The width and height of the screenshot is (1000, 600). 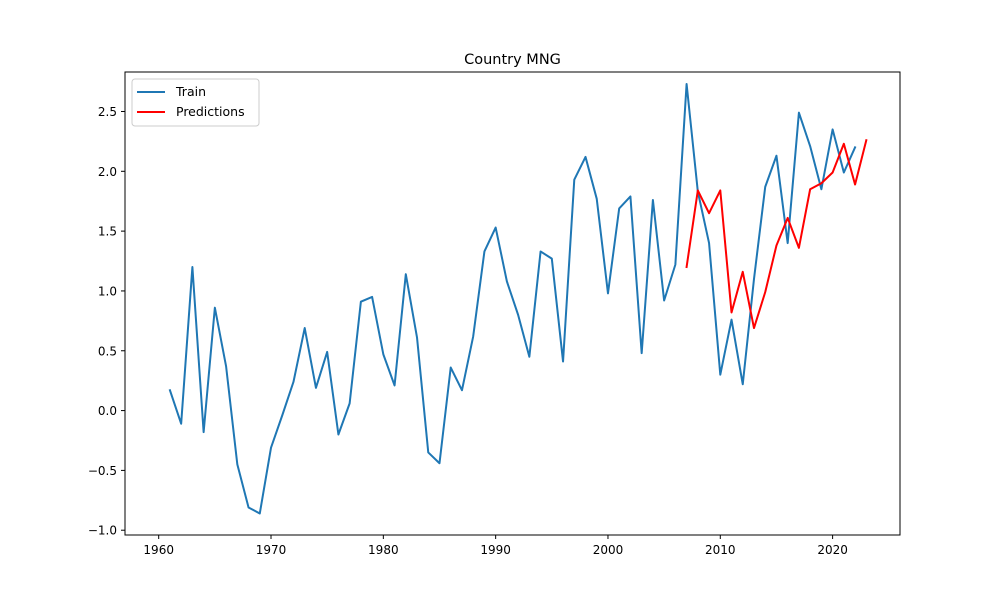 What do you see at coordinates (512, 60) in the screenshot?
I see `chart-title: Country MNG` at bounding box center [512, 60].